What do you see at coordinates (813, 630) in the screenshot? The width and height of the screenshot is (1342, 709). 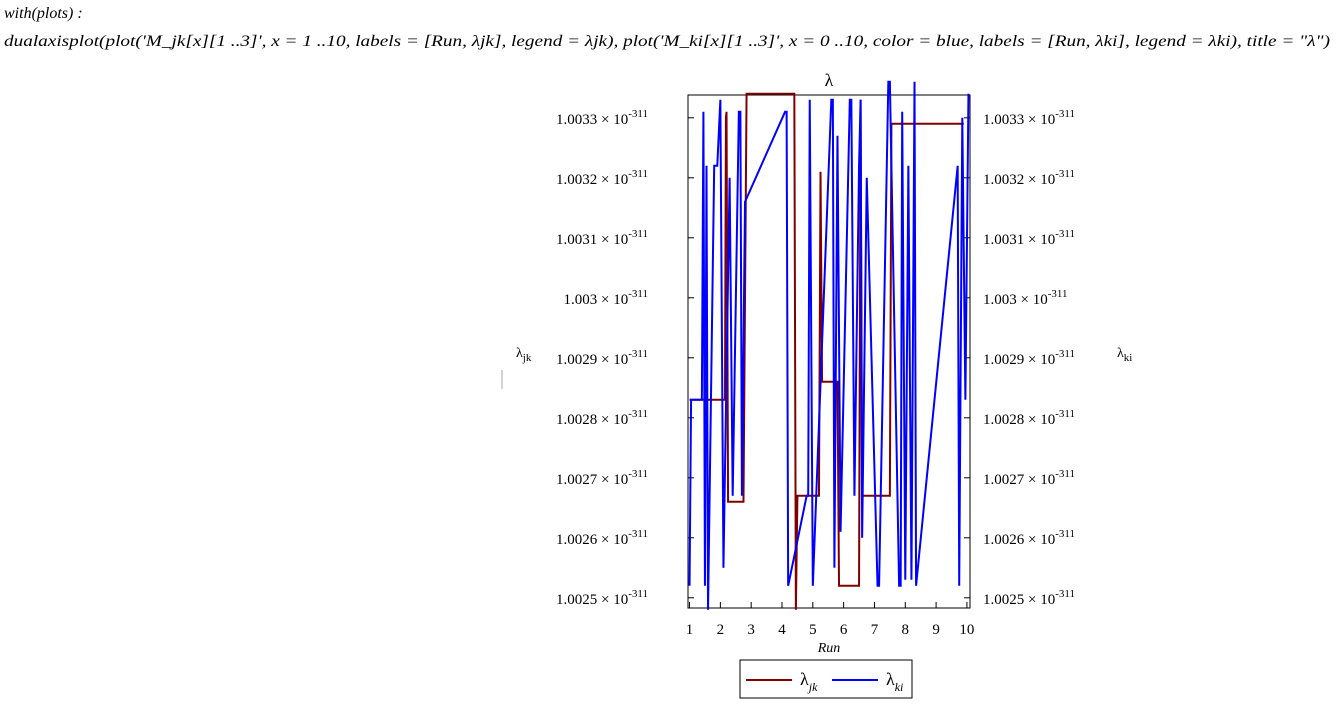 I see `x-tick-label: 5` at bounding box center [813, 630].